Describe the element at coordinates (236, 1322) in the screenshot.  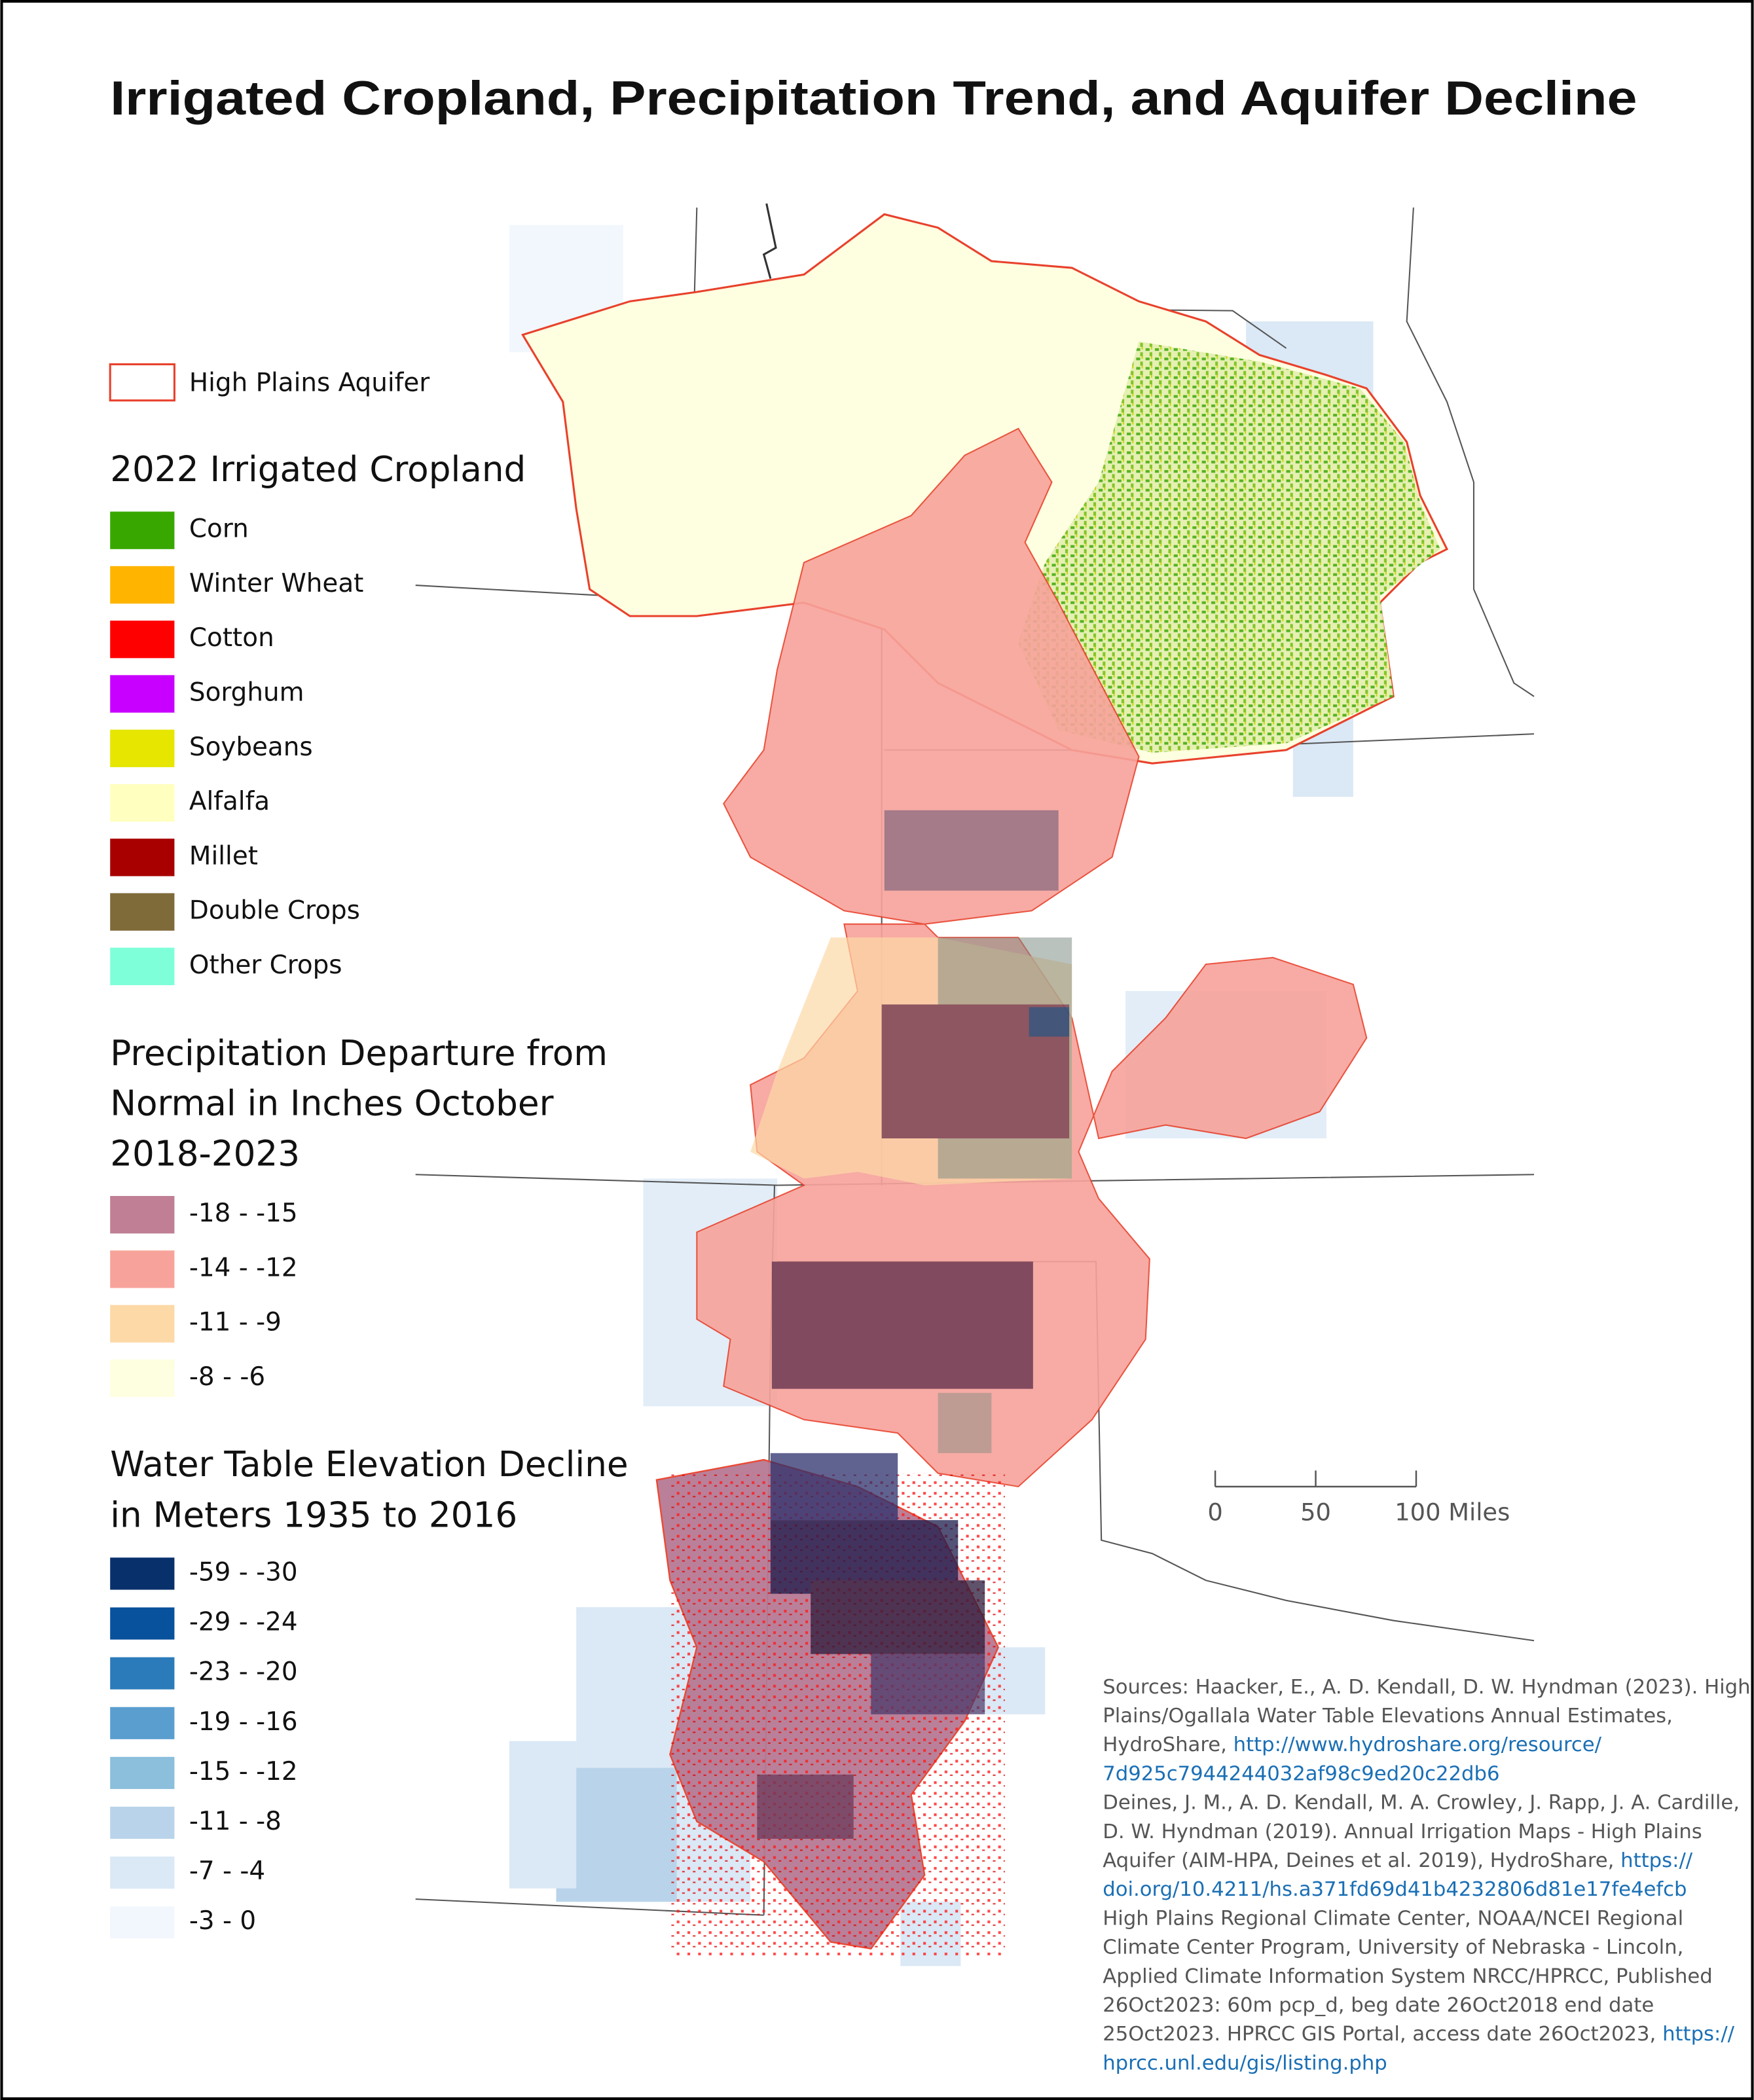
I see `legend-label: -11 - -9` at that location.